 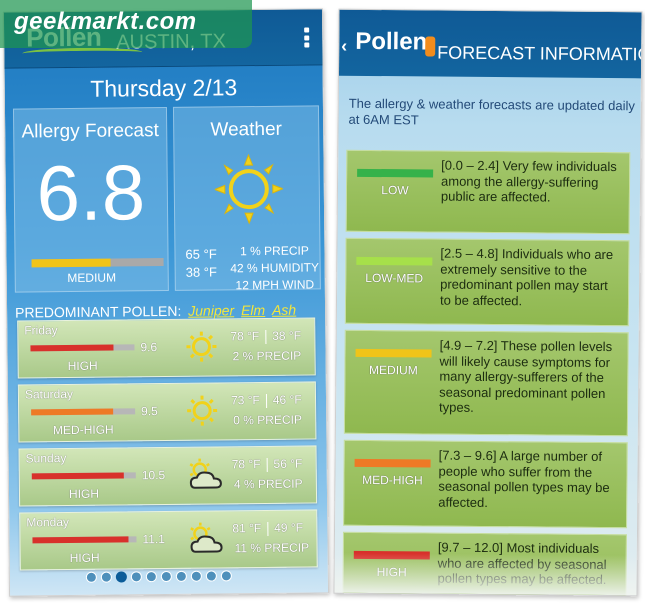 I want to click on weather-precip: 1 % PRECIP, so click(x=274, y=251).